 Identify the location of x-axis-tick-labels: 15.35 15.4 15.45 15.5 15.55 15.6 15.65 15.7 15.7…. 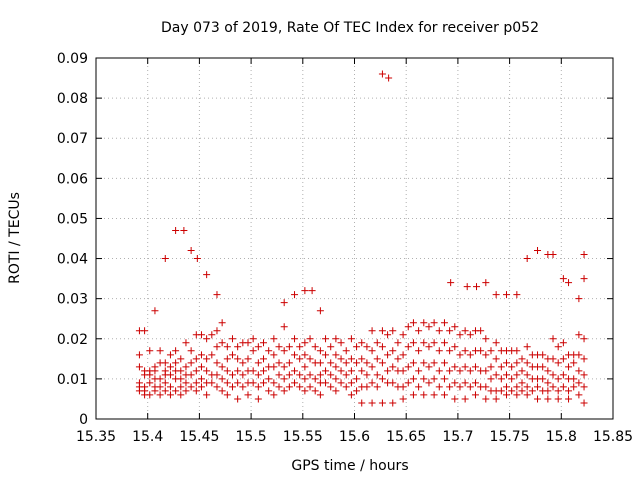
(354, 437).